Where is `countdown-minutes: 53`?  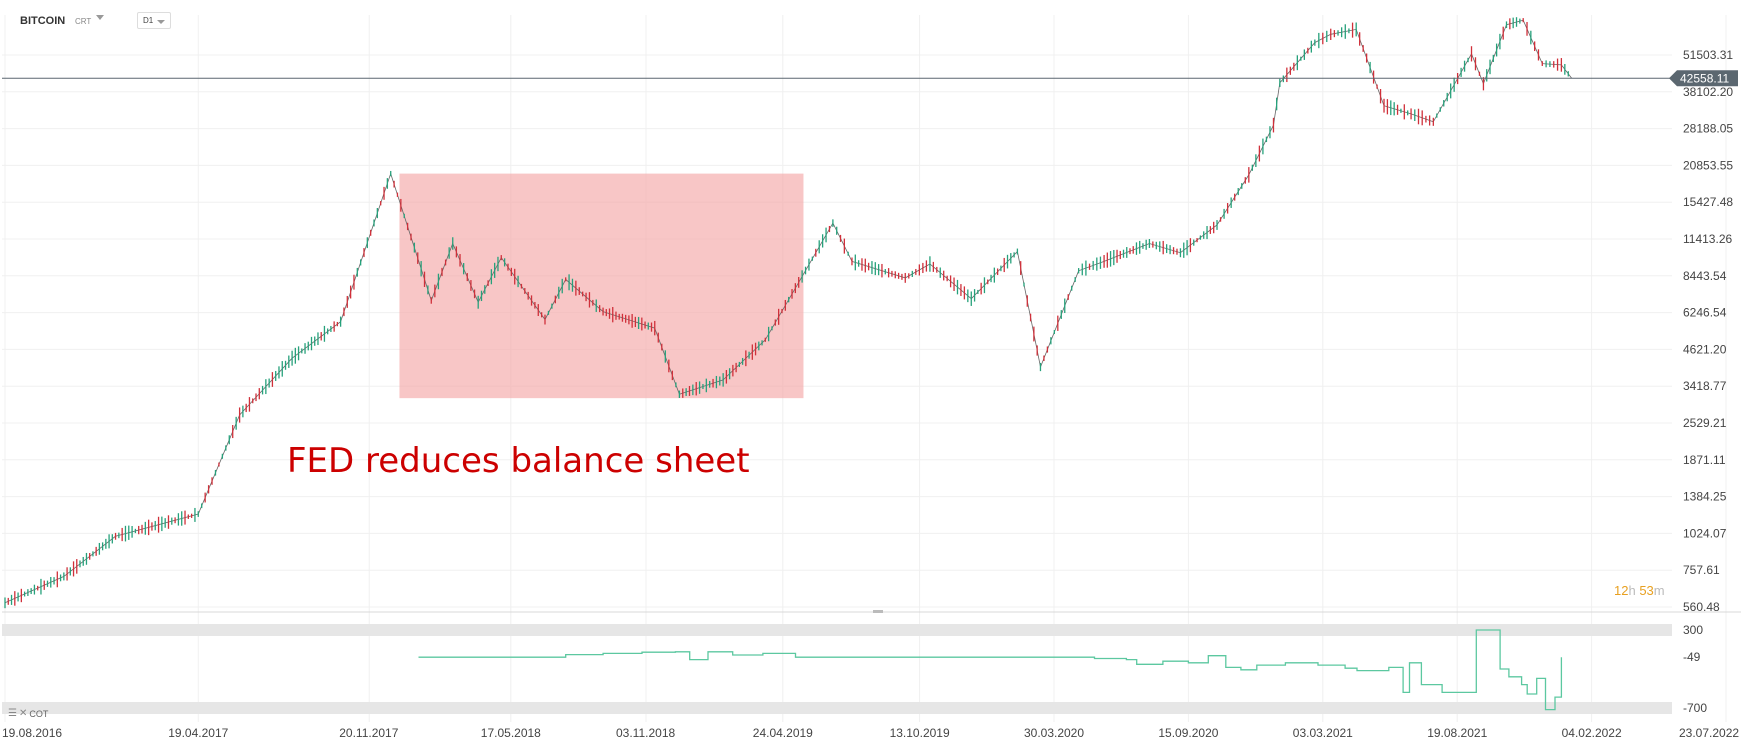
countdown-minutes: 53 is located at coordinates (1646, 590).